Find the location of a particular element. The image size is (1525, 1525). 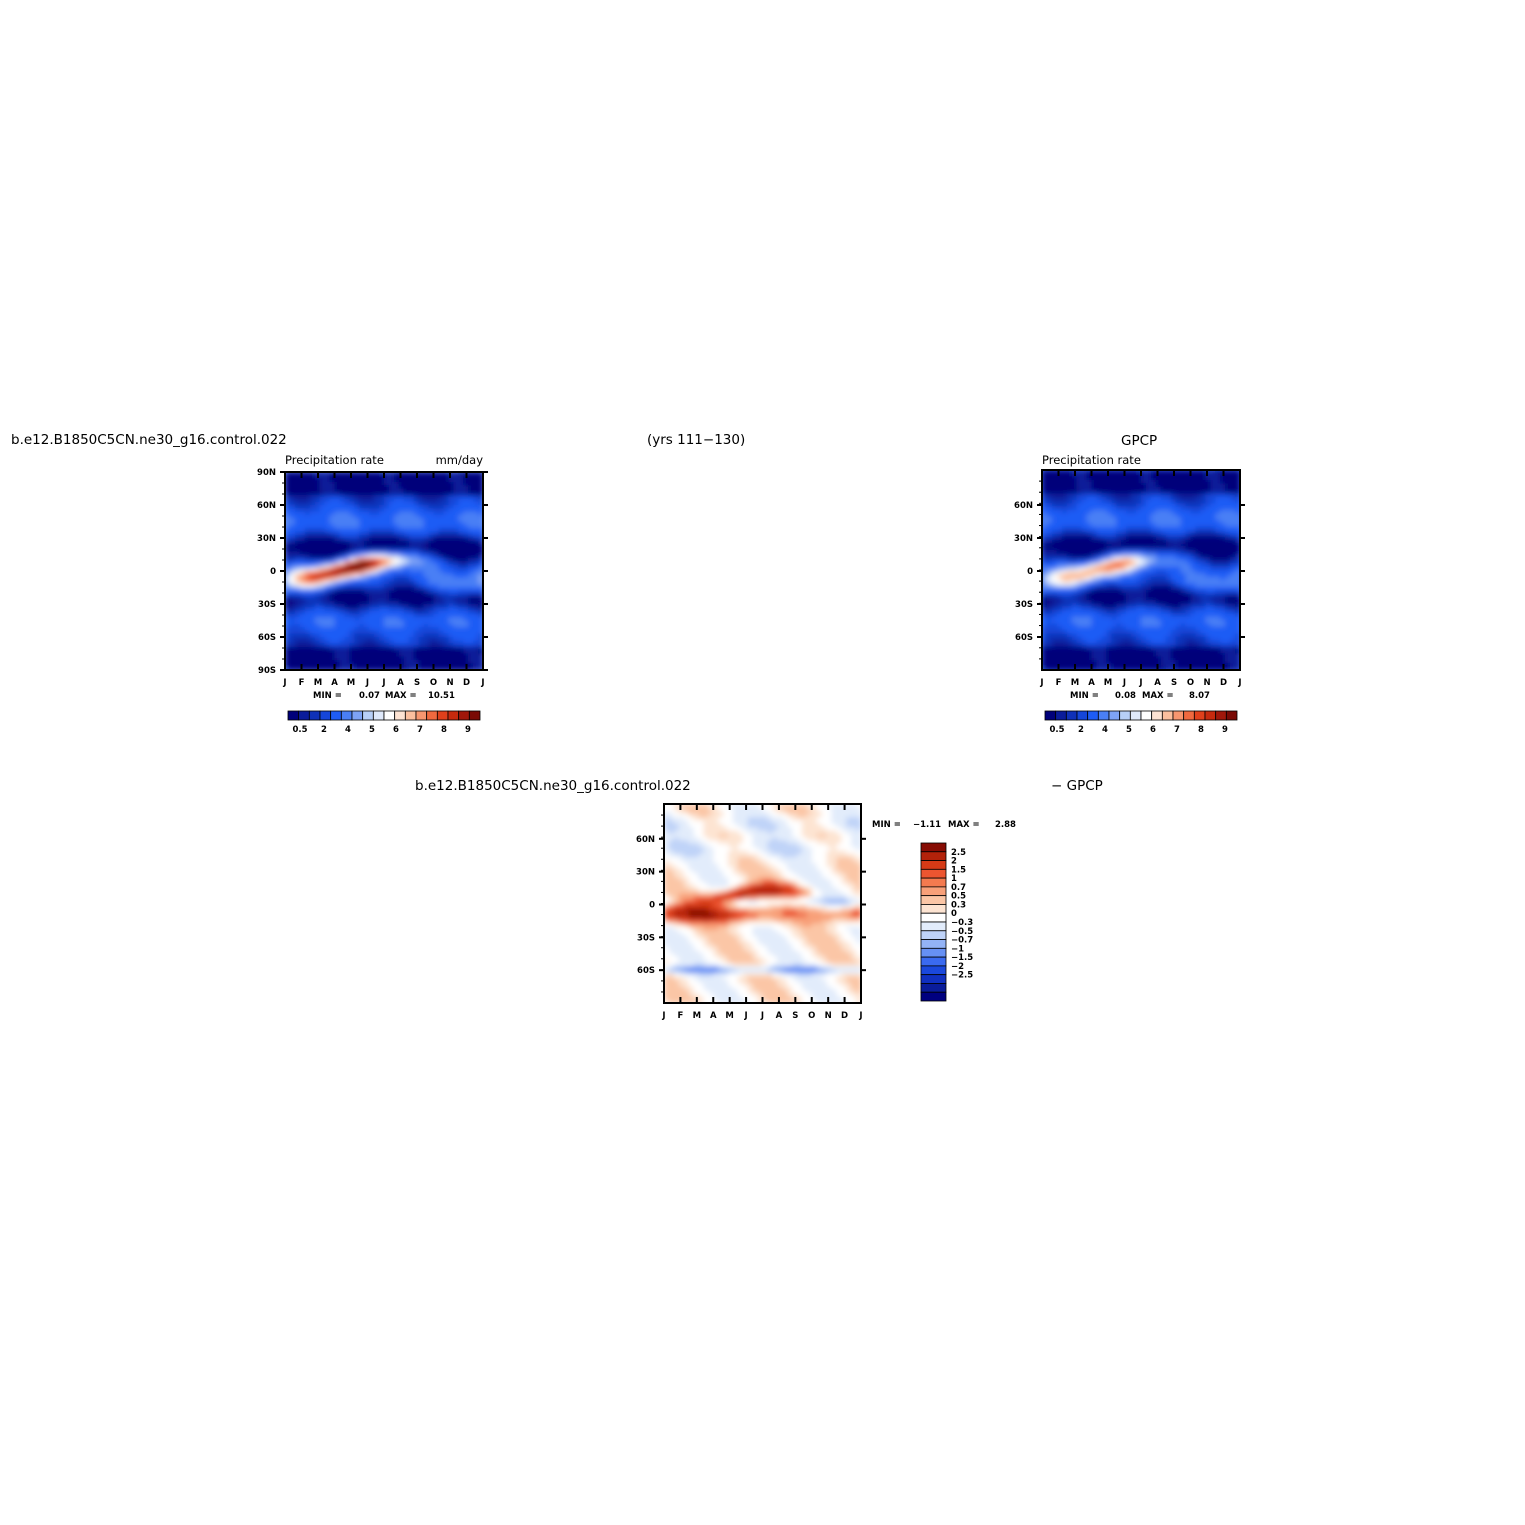

panel-obs-stats: MIN = 0.08 MAX = 8.07 is located at coordinates (1140, 696).